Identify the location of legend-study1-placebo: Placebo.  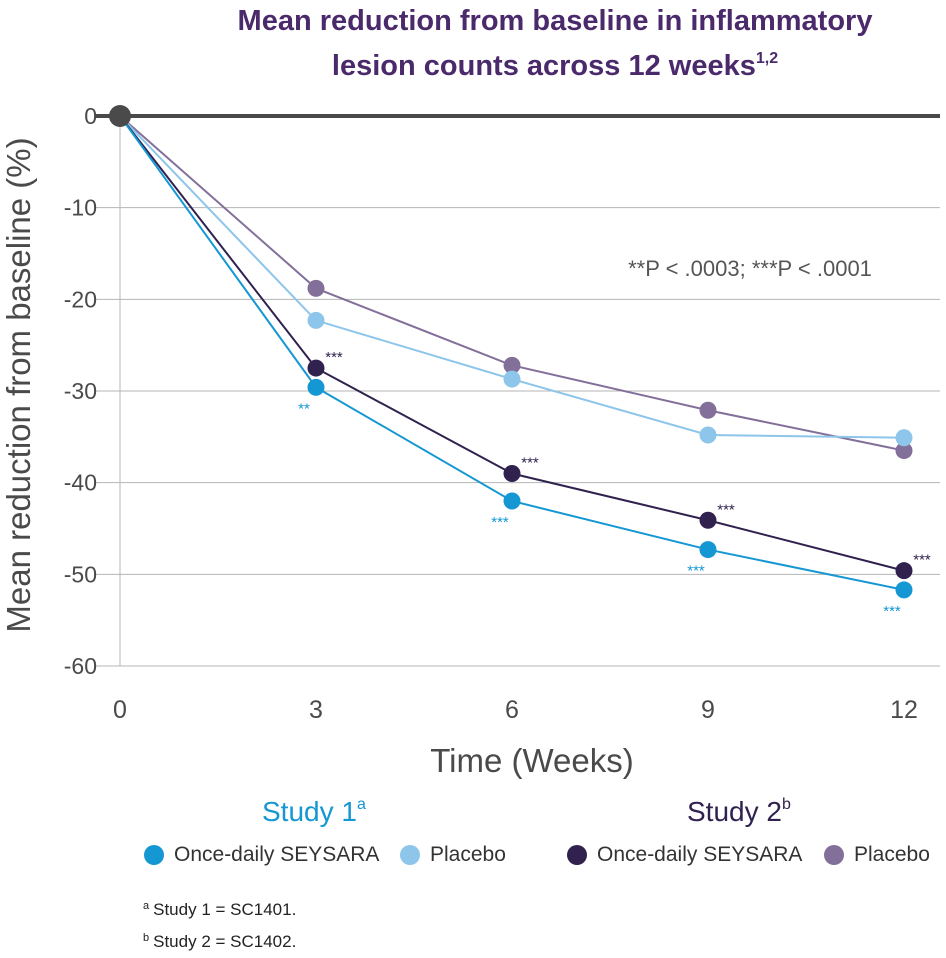
(453, 855).